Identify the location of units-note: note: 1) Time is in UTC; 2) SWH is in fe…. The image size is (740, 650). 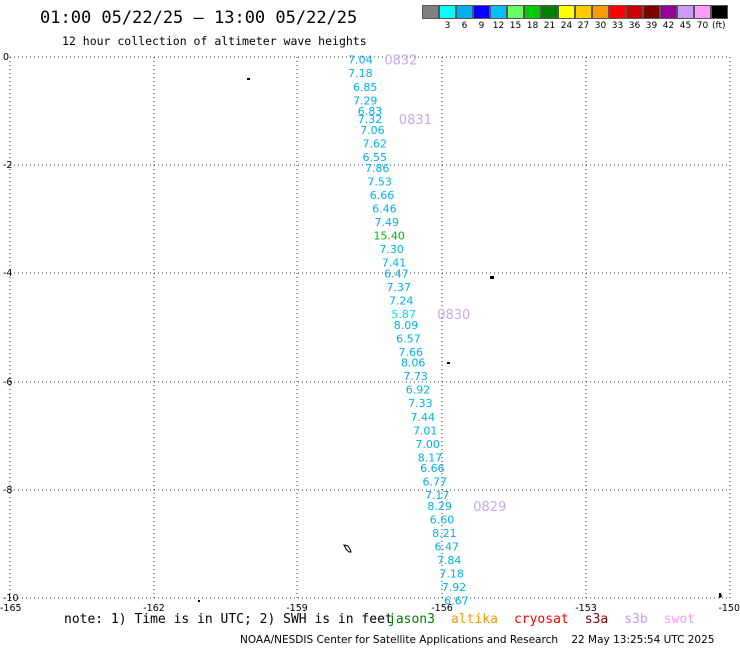
(228, 619).